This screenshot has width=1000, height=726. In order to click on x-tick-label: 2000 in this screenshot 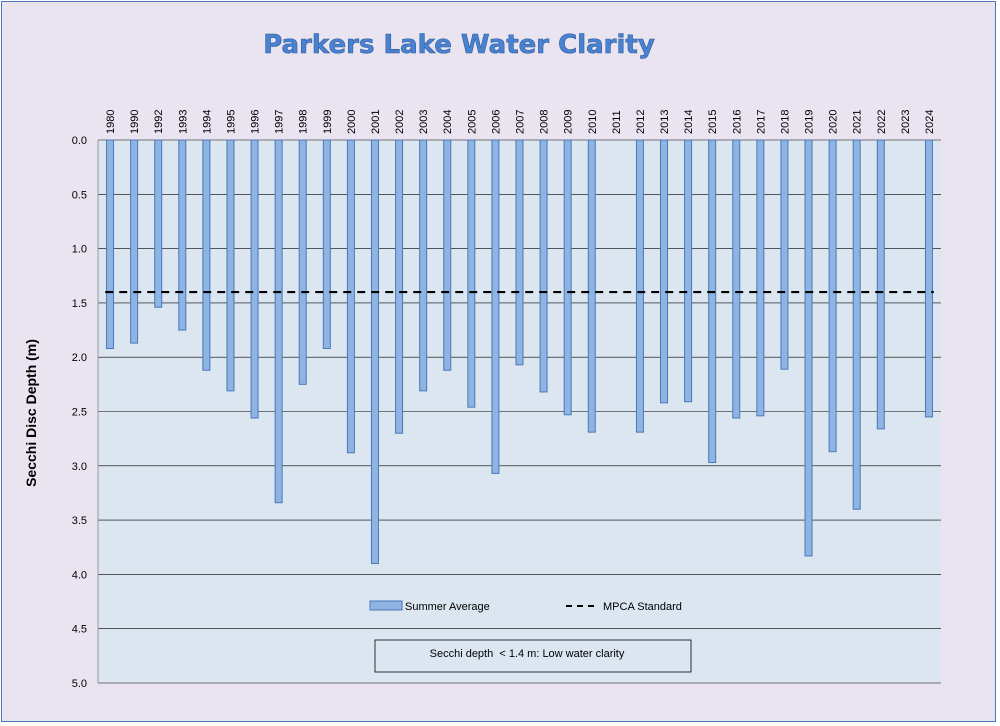, I will do `click(352, 122)`.